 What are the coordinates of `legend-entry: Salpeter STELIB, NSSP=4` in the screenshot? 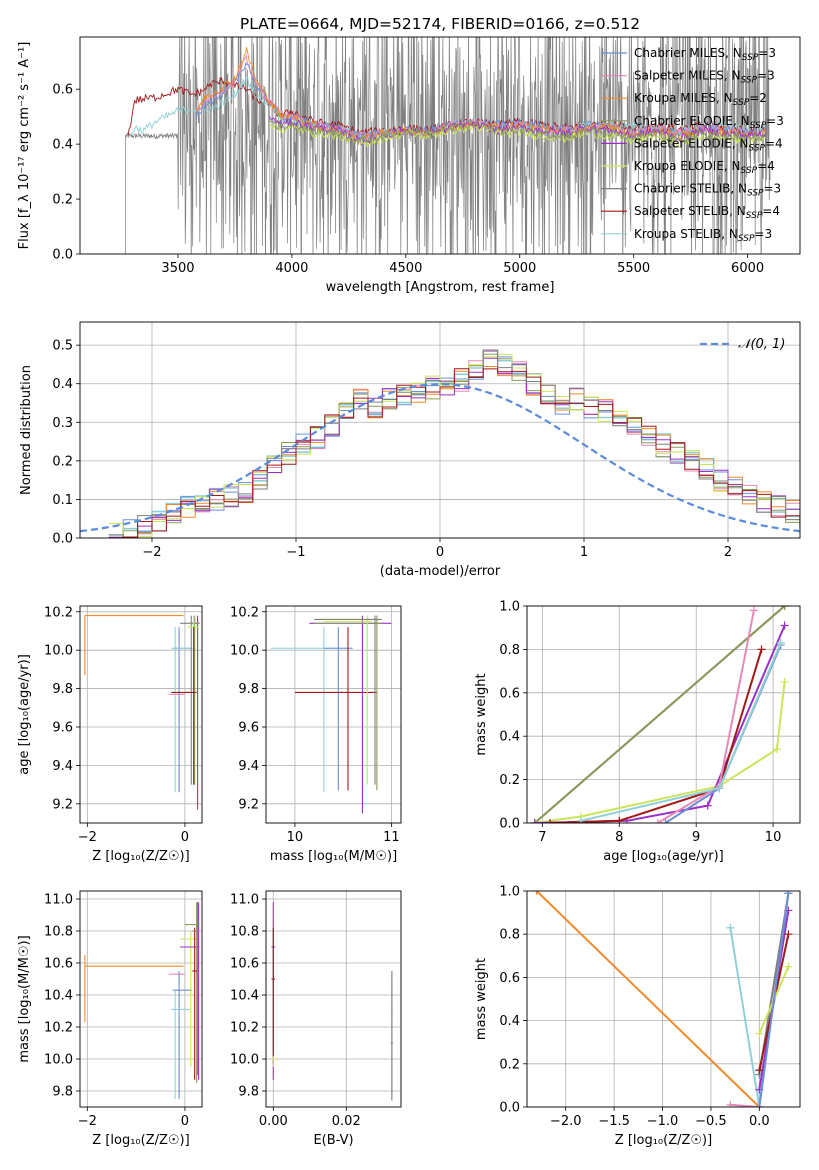 It's located at (707, 212).